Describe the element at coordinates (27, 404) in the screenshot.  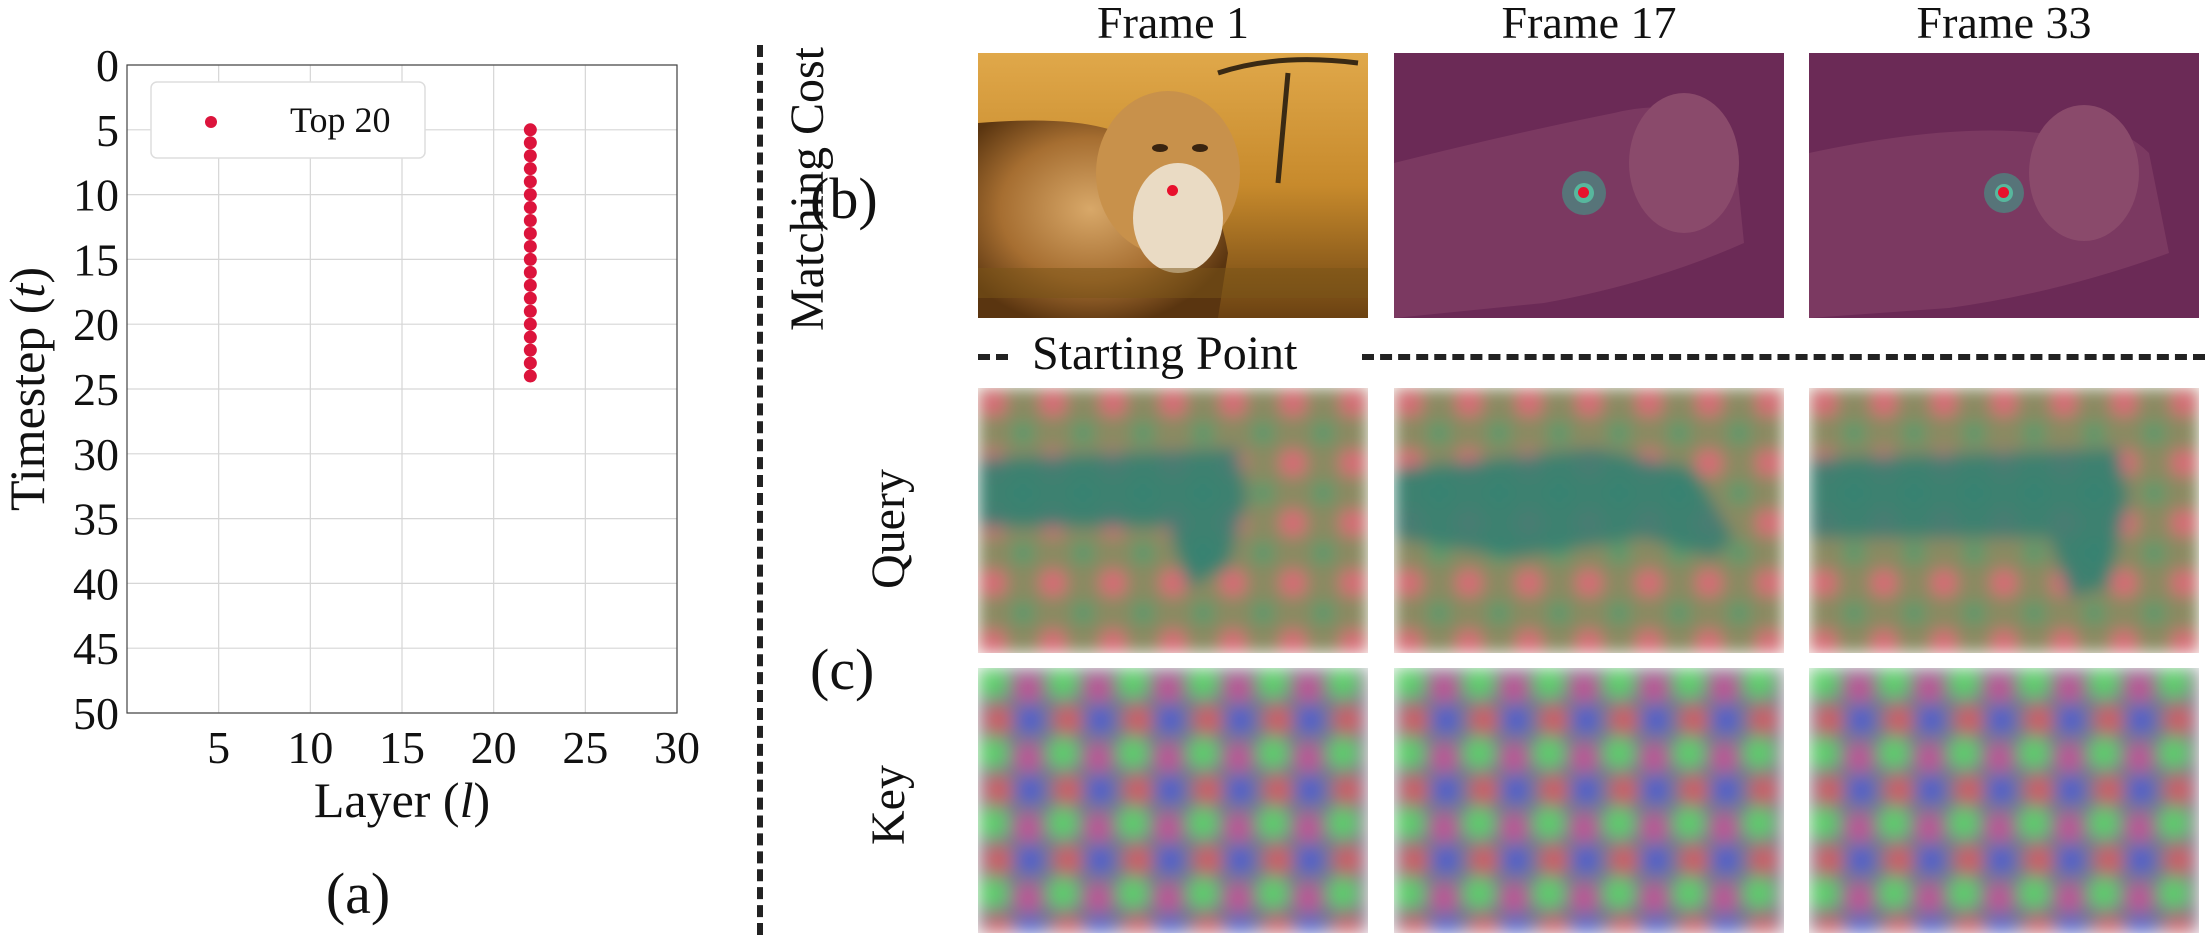
I see `y-axis-label-name: Timestep (` at that location.